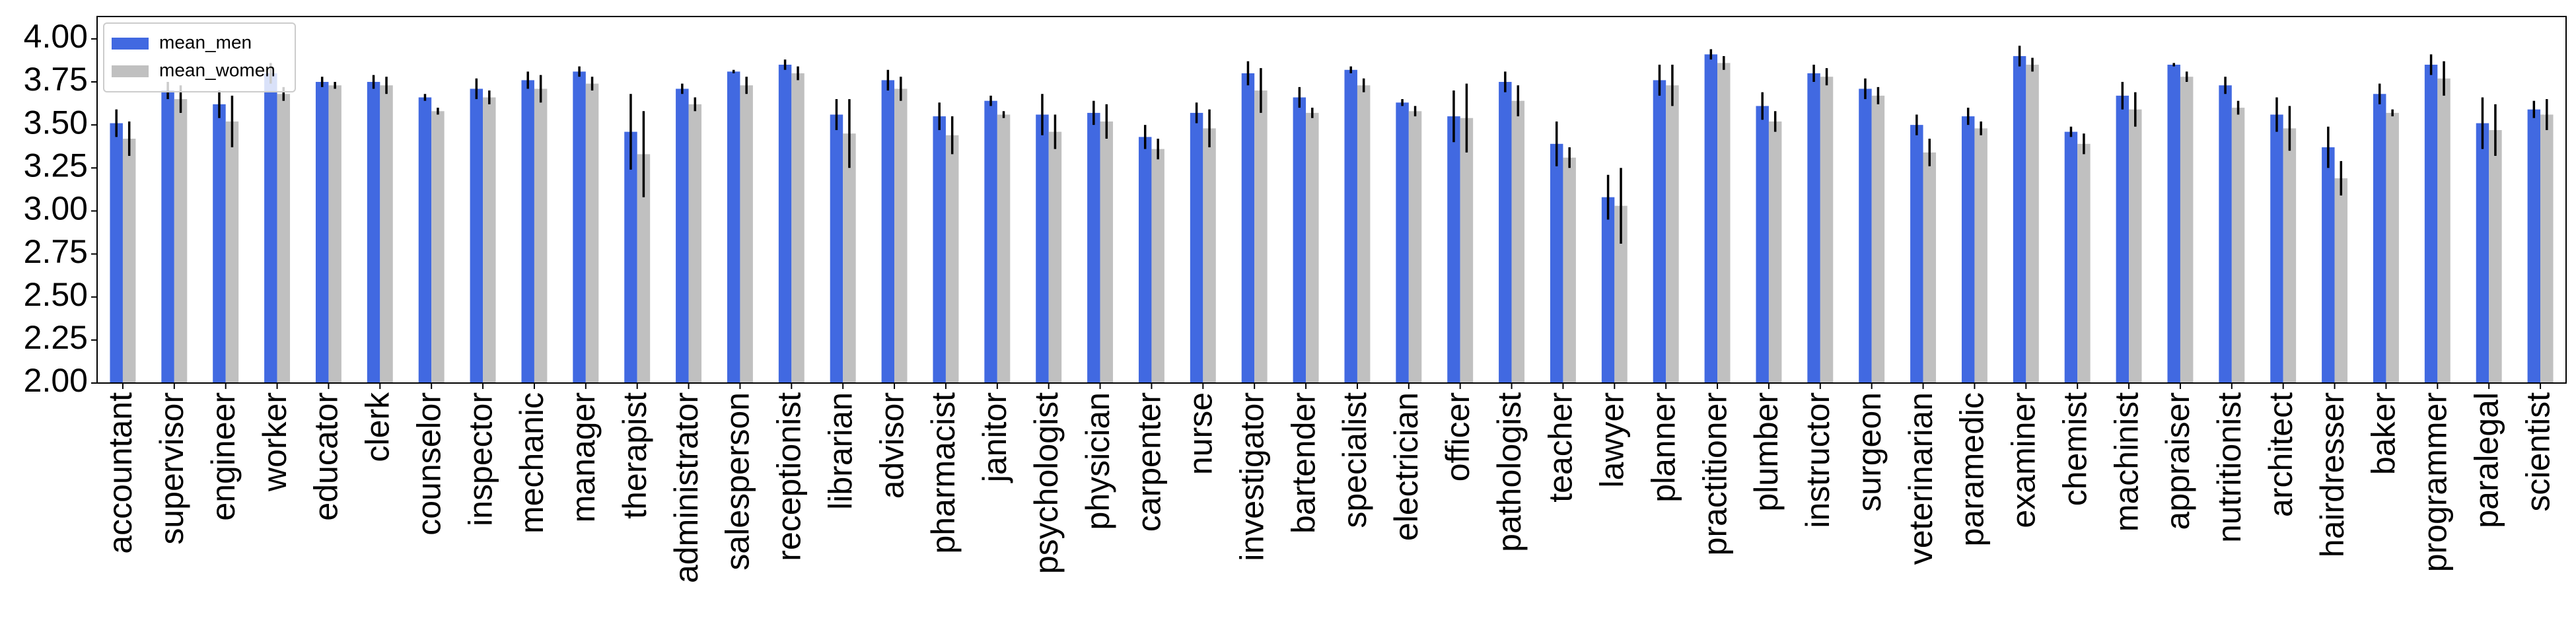 This screenshot has height=634, width=2576. Describe the element at coordinates (1097, 461) in the screenshot. I see `x-tick-label: physician` at that location.